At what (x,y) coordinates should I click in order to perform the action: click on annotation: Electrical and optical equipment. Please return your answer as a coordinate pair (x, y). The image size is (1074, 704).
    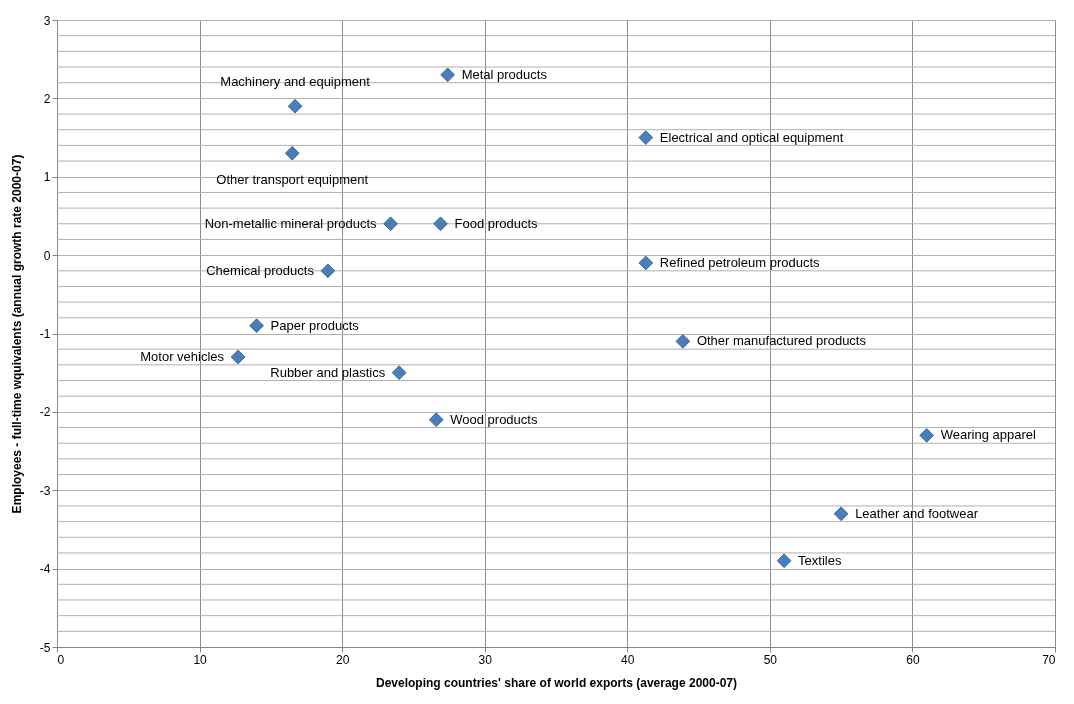
    Looking at the image, I should click on (751, 137).